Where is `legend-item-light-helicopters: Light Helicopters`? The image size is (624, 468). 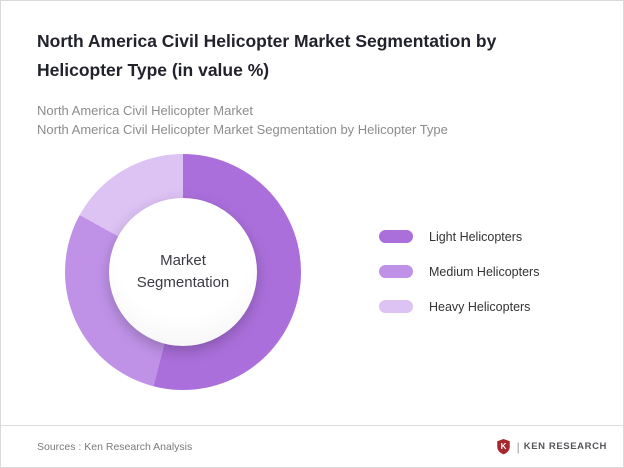 legend-item-light-helicopters: Light Helicopters is located at coordinates (459, 237).